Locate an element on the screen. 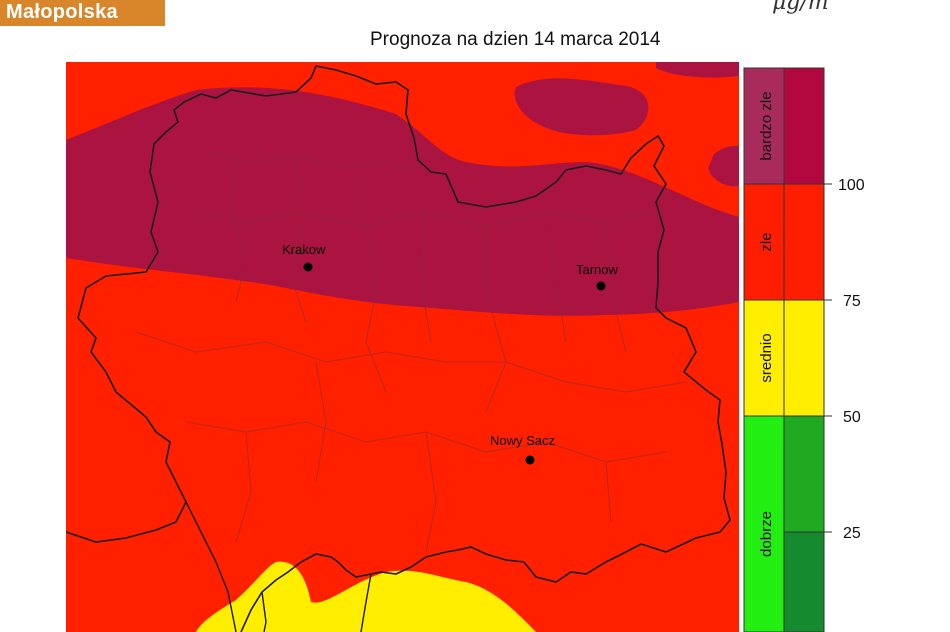 This screenshot has width=950, height=632. map-title: Prognoza na dzien 14 marca 2014 is located at coordinates (515, 39).